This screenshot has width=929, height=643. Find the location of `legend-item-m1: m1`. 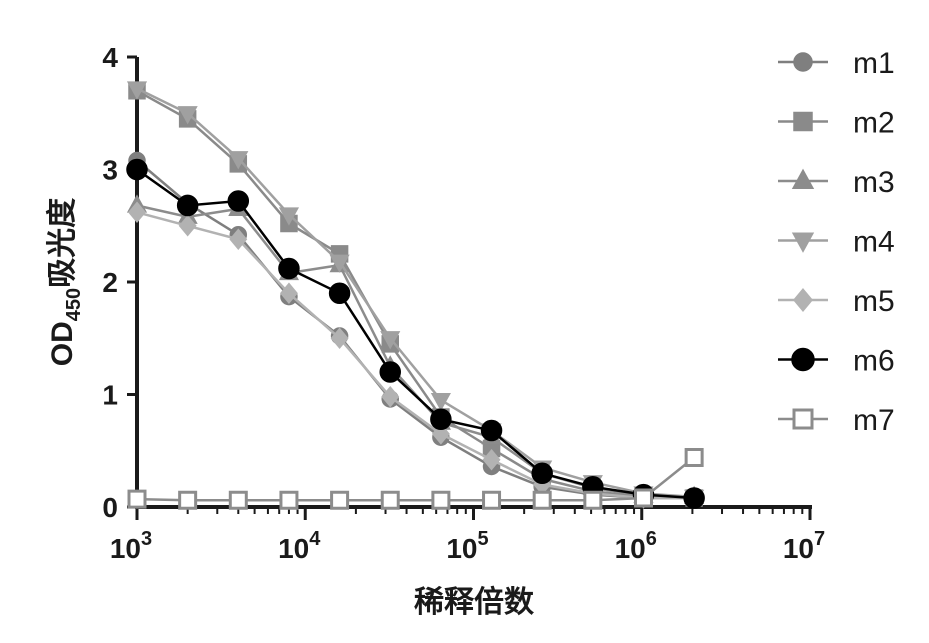

legend-item-m1: m1 is located at coordinates (836, 63).